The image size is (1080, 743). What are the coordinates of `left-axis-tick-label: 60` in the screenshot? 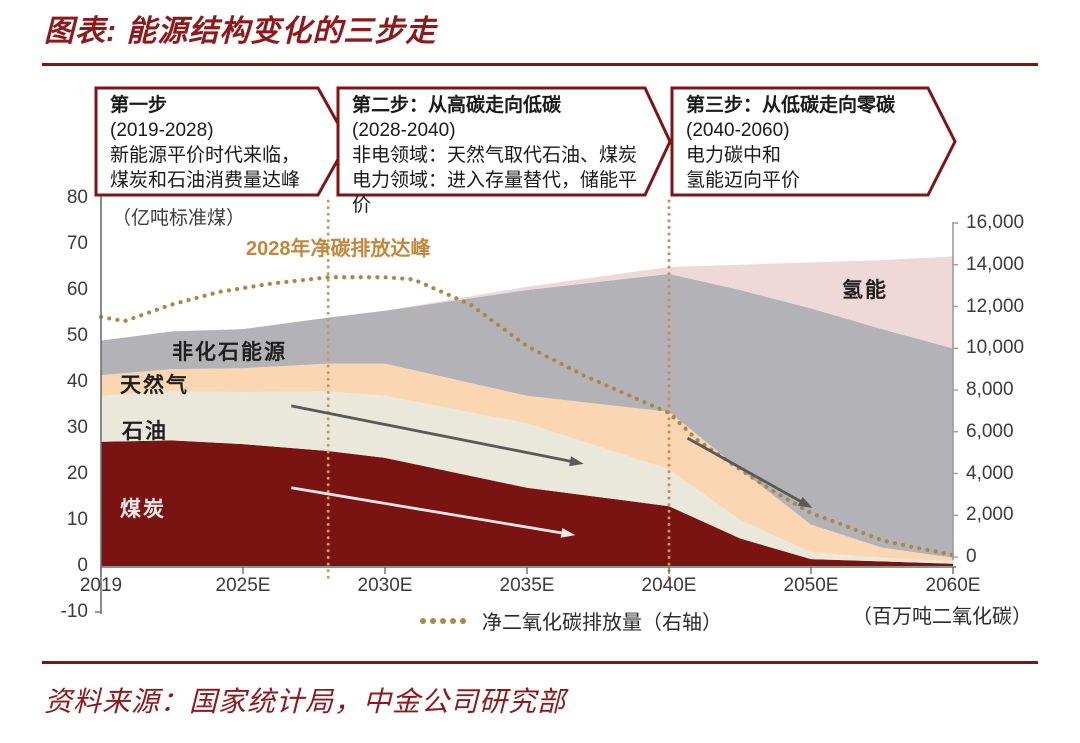 It's located at (77, 289).